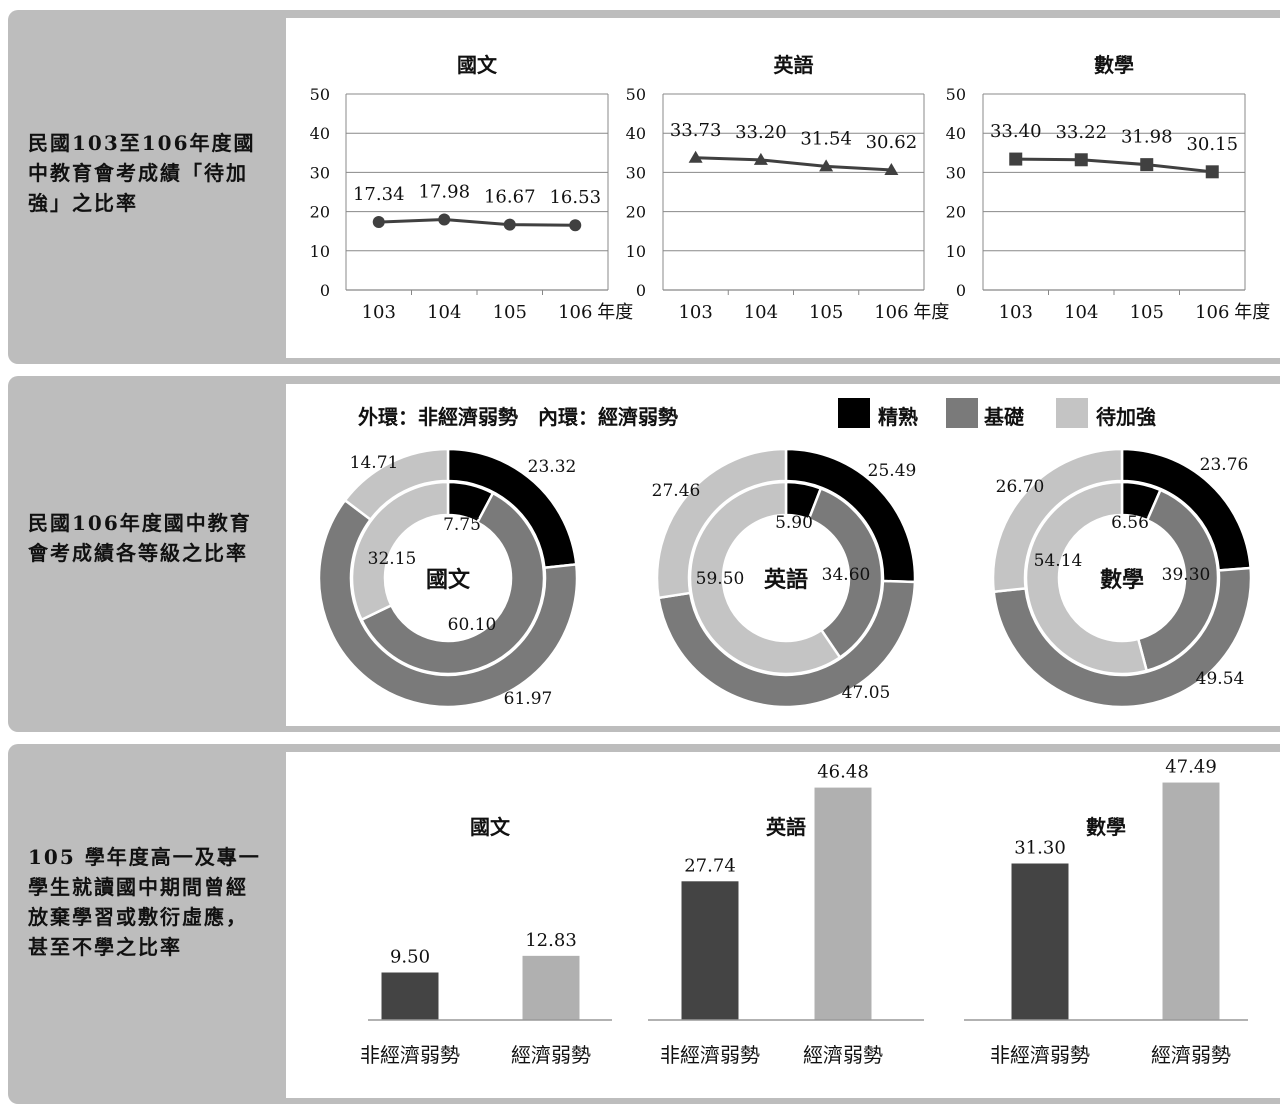 Image resolution: width=1280 pixels, height=1104 pixels. Describe the element at coordinates (1086, 578) in the screenshot. I see `donut-3-inner-needs-improvement-slice` at that location.